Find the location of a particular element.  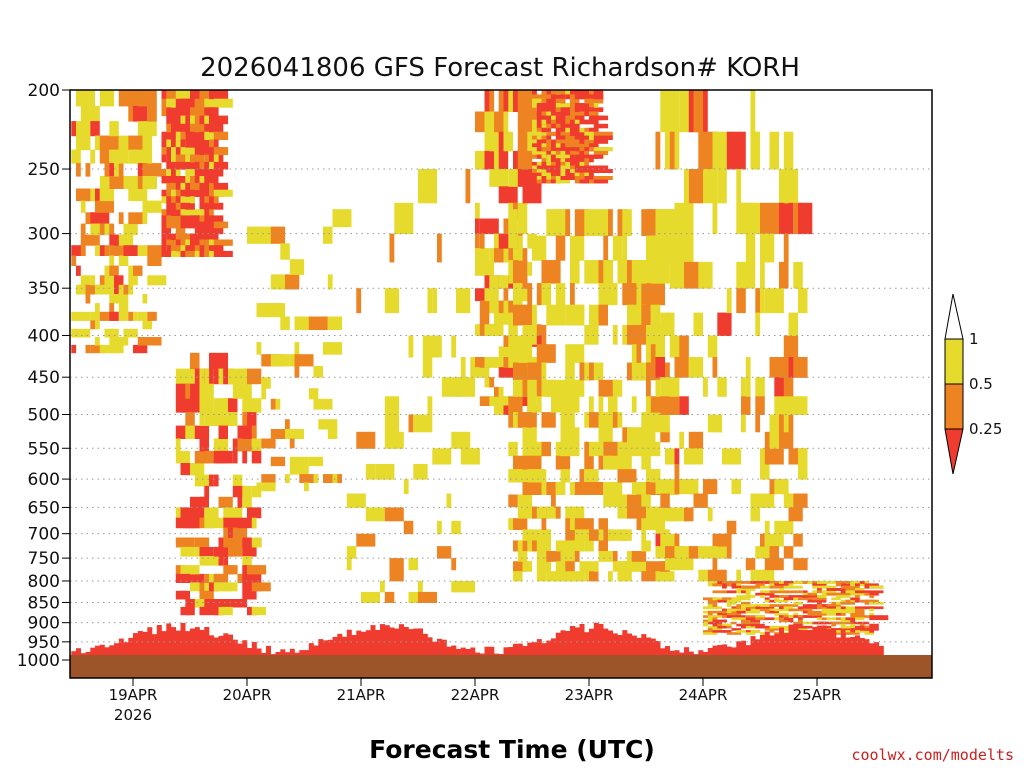

x-tick-label: 21APR is located at coordinates (361, 695).